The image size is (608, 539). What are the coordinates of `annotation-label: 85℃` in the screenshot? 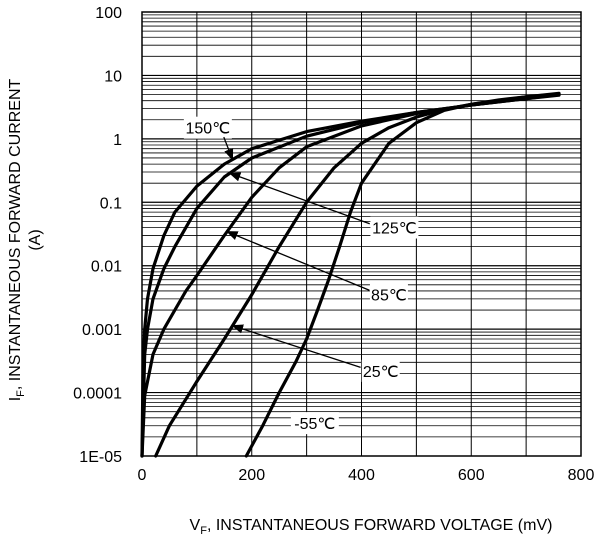 It's located at (389, 296).